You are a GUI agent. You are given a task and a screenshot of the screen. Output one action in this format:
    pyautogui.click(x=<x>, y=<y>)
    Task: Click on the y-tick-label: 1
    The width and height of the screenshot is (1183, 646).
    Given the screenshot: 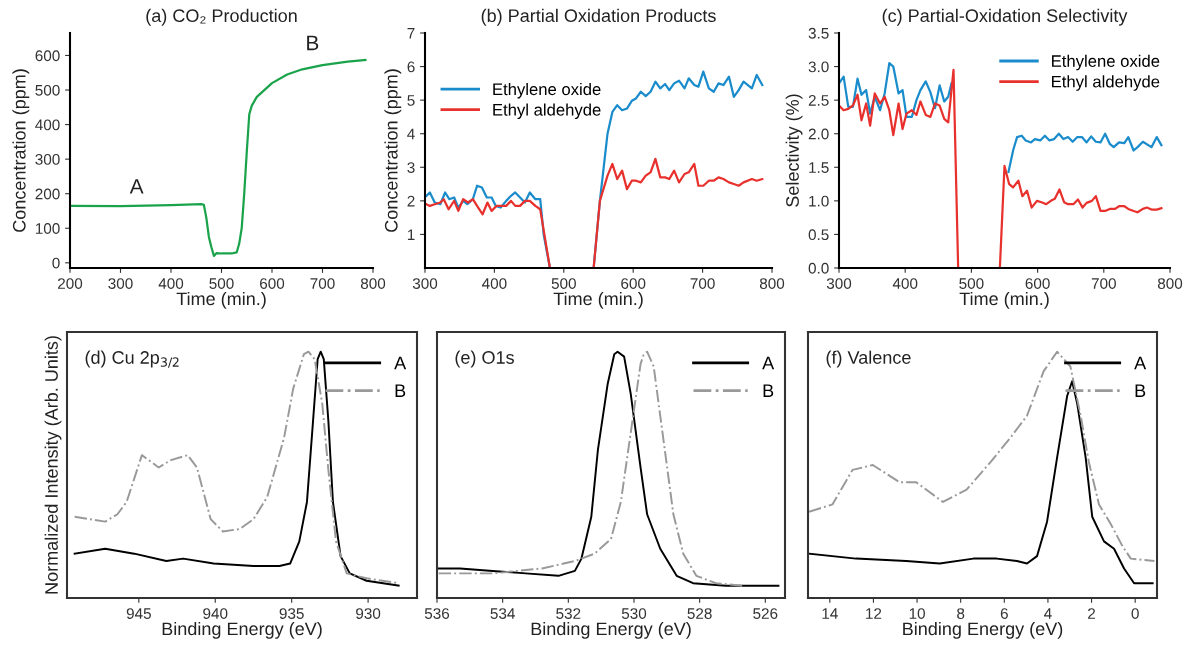 What is the action you would take?
    pyautogui.click(x=411, y=234)
    